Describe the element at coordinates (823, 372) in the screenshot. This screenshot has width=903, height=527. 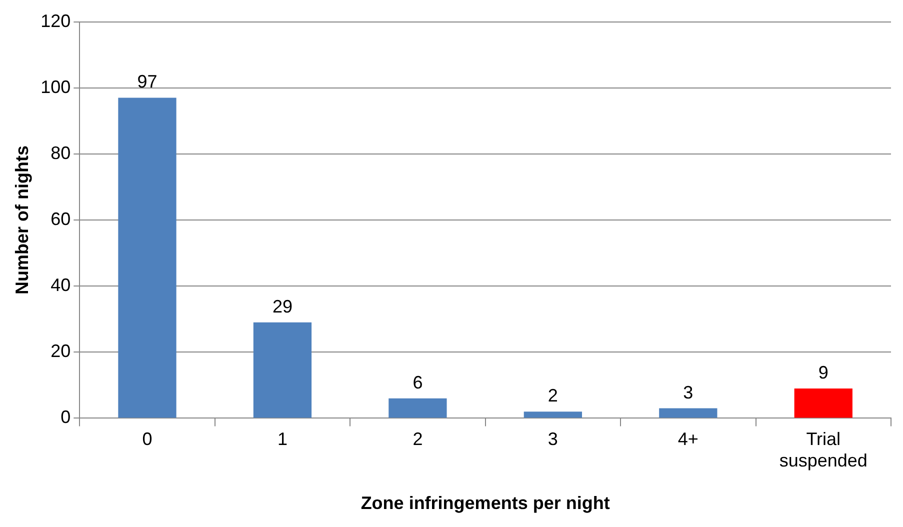
I see `data-label: 9` at that location.